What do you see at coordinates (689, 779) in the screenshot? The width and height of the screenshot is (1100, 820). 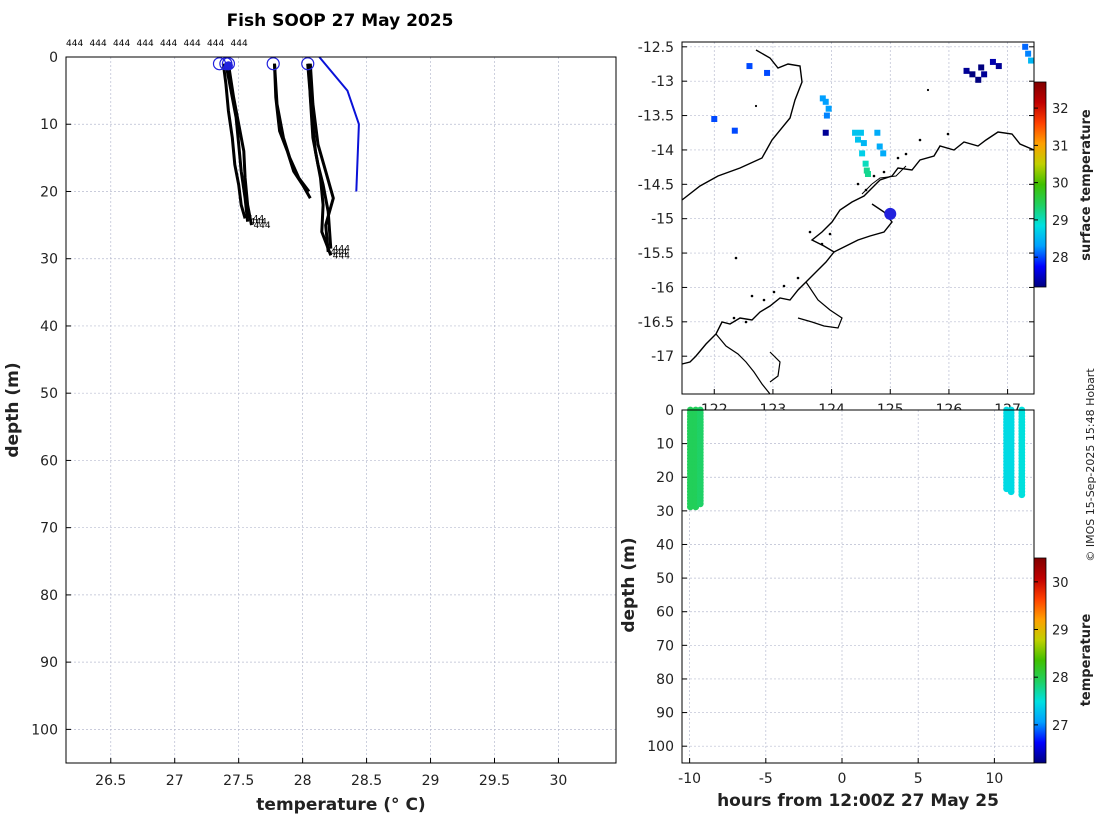 I see `td-x-tick-label: -10` at bounding box center [689, 779].